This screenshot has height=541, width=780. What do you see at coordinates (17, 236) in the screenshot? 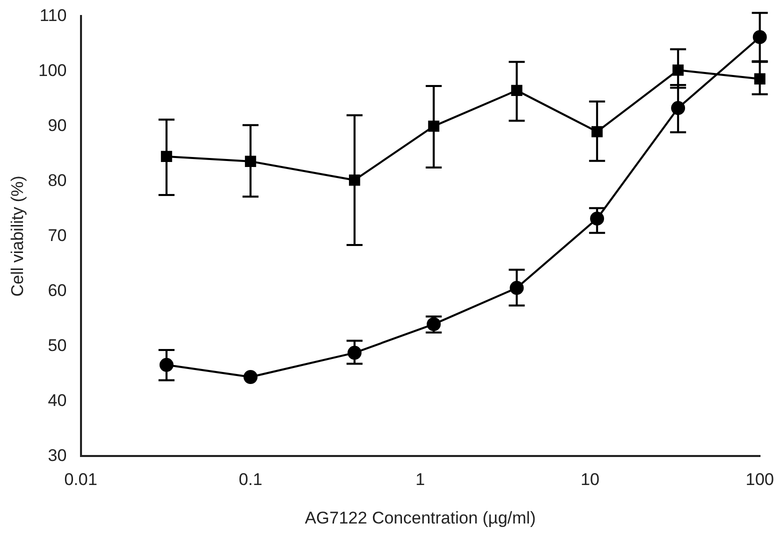
I see `y-axis-title: Cell viability (%)` at bounding box center [17, 236].